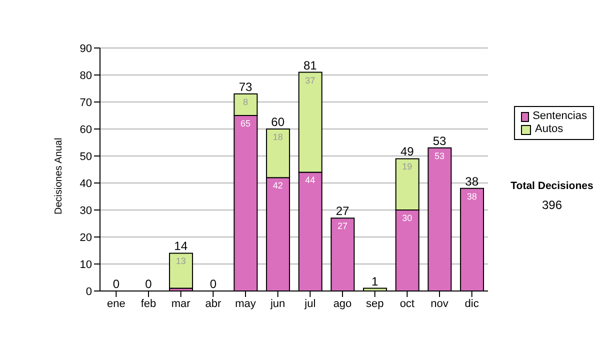 This screenshot has height=340, width=600. Describe the element at coordinates (472, 181) in the screenshot. I see `total-label: 38` at that location.